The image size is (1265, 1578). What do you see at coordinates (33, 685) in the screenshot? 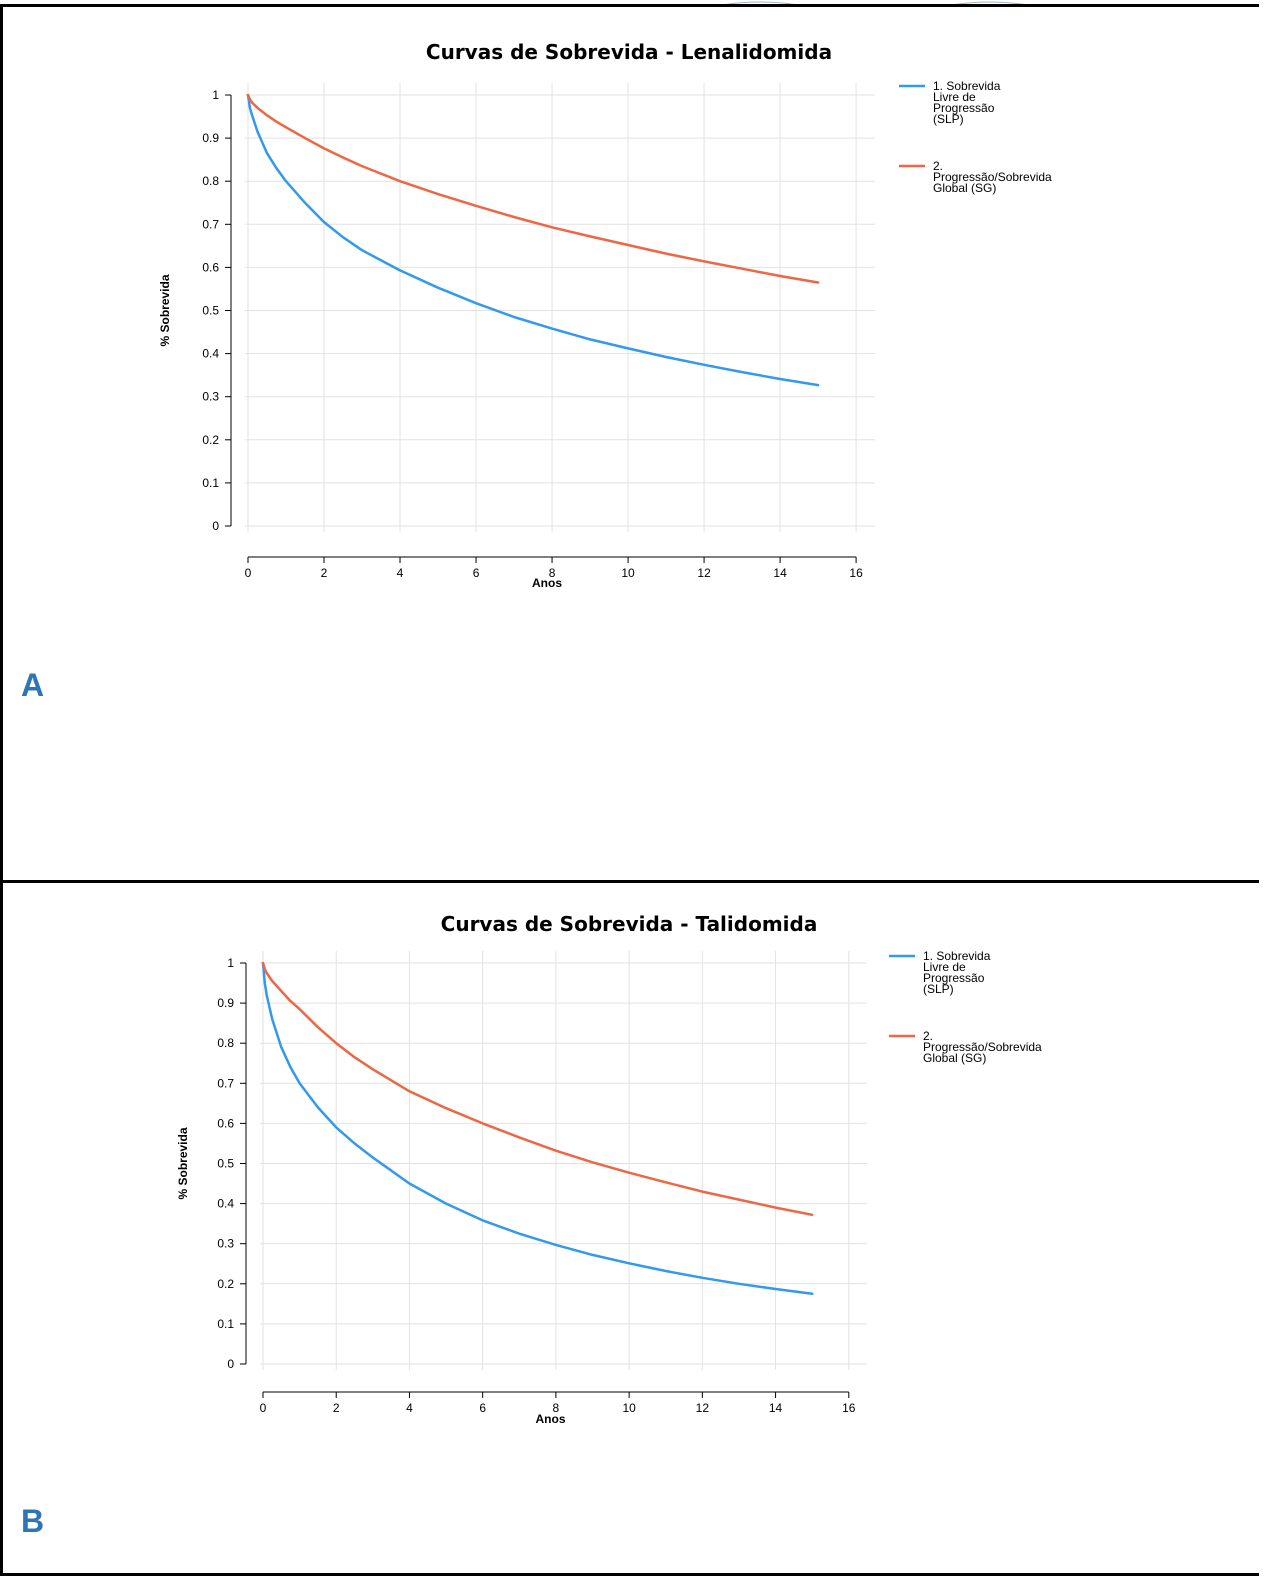
I see `panel-label-a: A` at bounding box center [33, 685].